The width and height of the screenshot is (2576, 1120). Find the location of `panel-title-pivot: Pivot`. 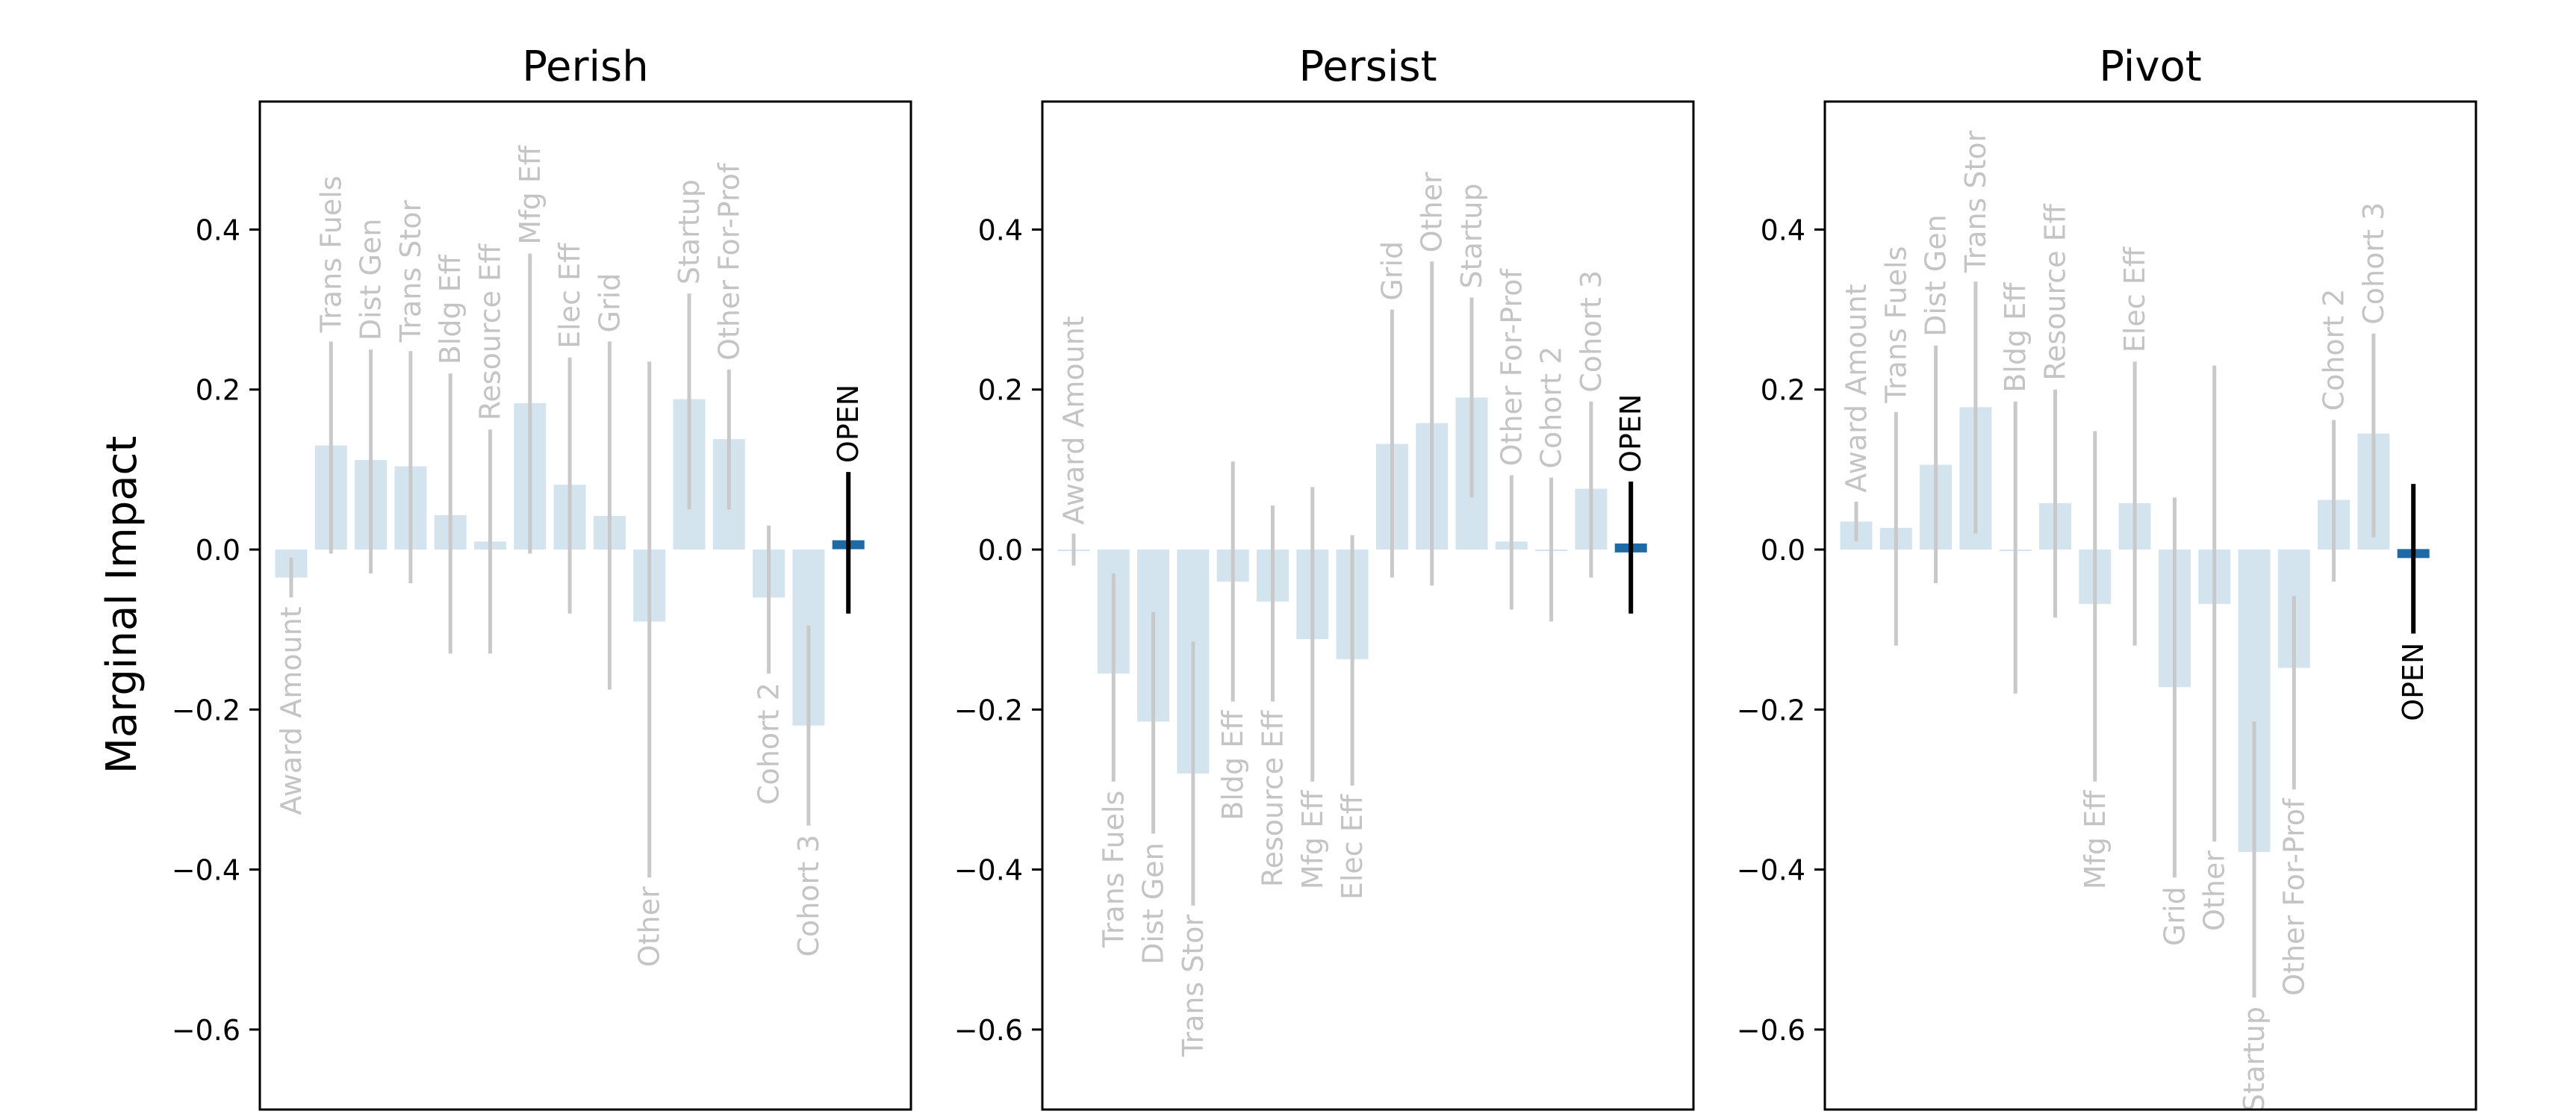

panel-title-pivot: Pivot is located at coordinates (2150, 67).